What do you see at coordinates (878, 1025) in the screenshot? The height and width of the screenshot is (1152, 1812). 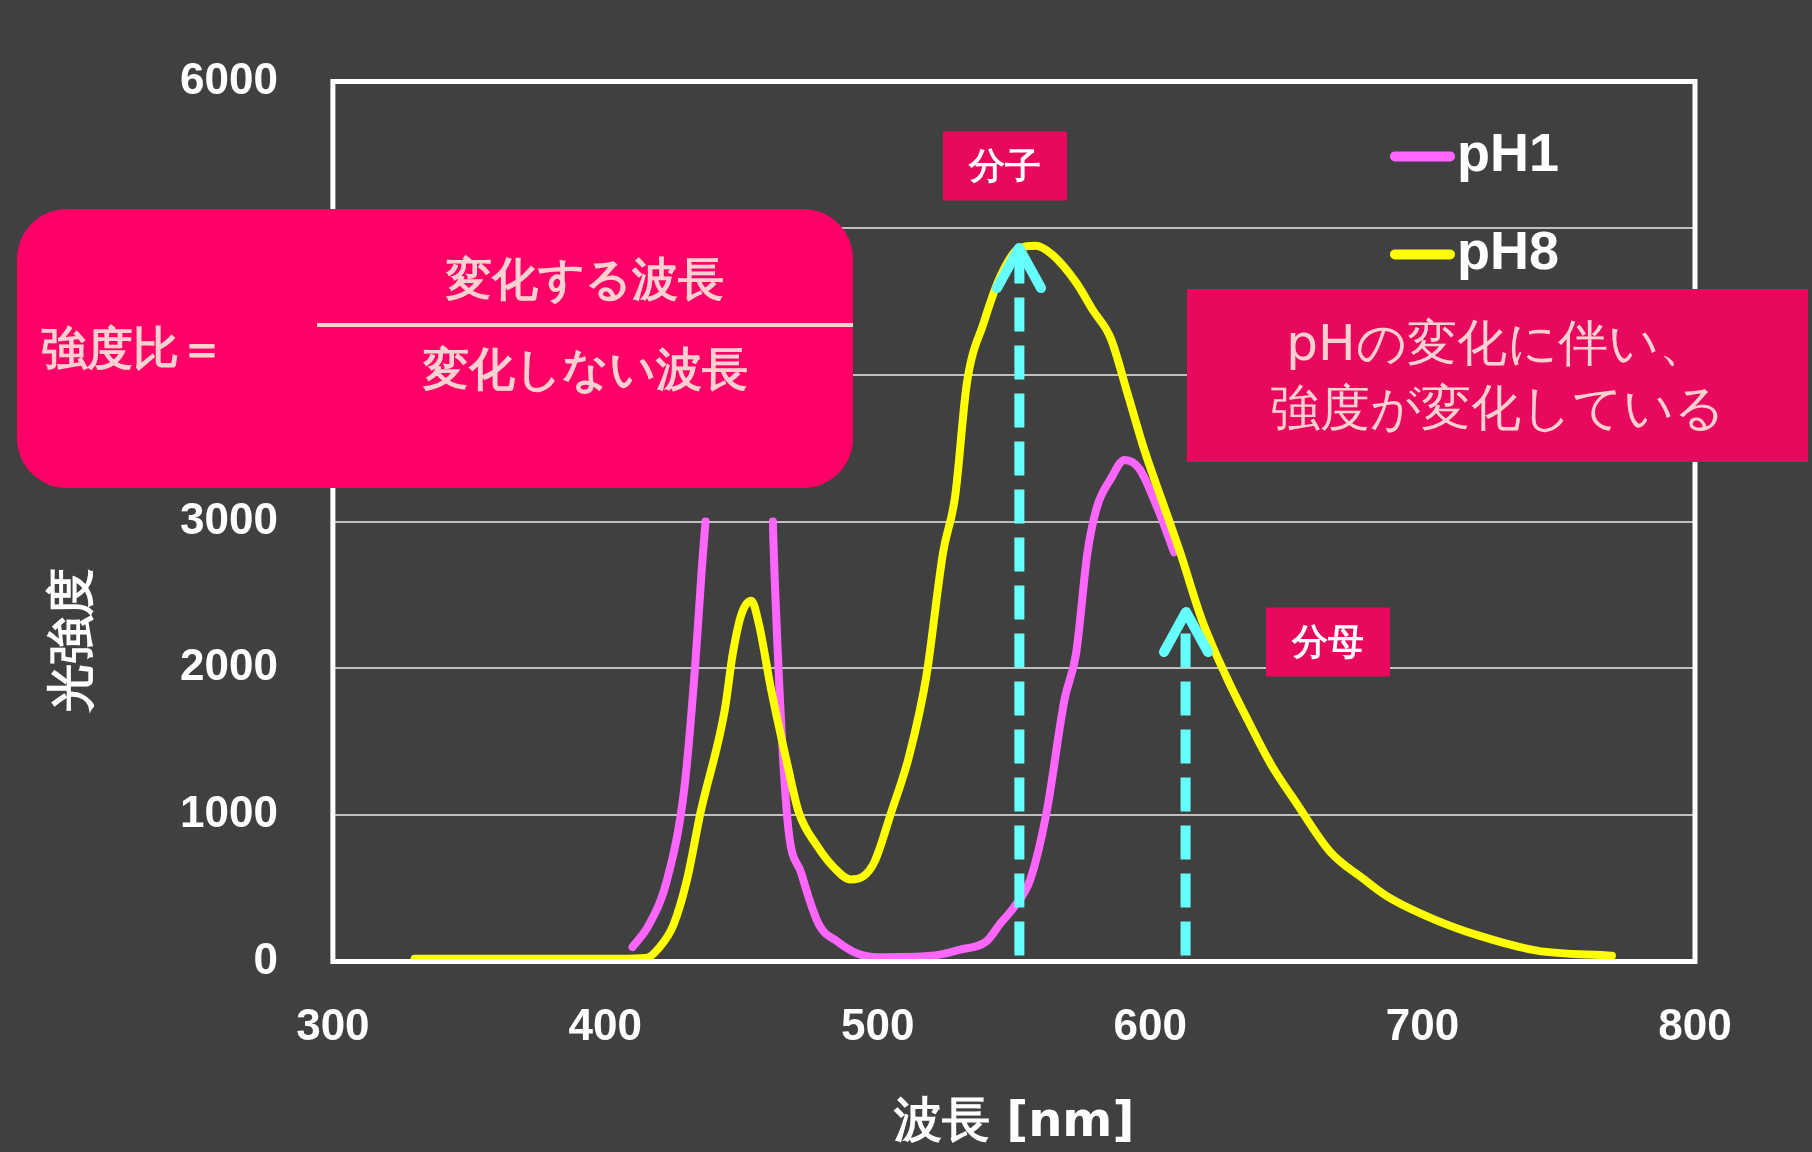 I see `x-tick-label: 500` at bounding box center [878, 1025].